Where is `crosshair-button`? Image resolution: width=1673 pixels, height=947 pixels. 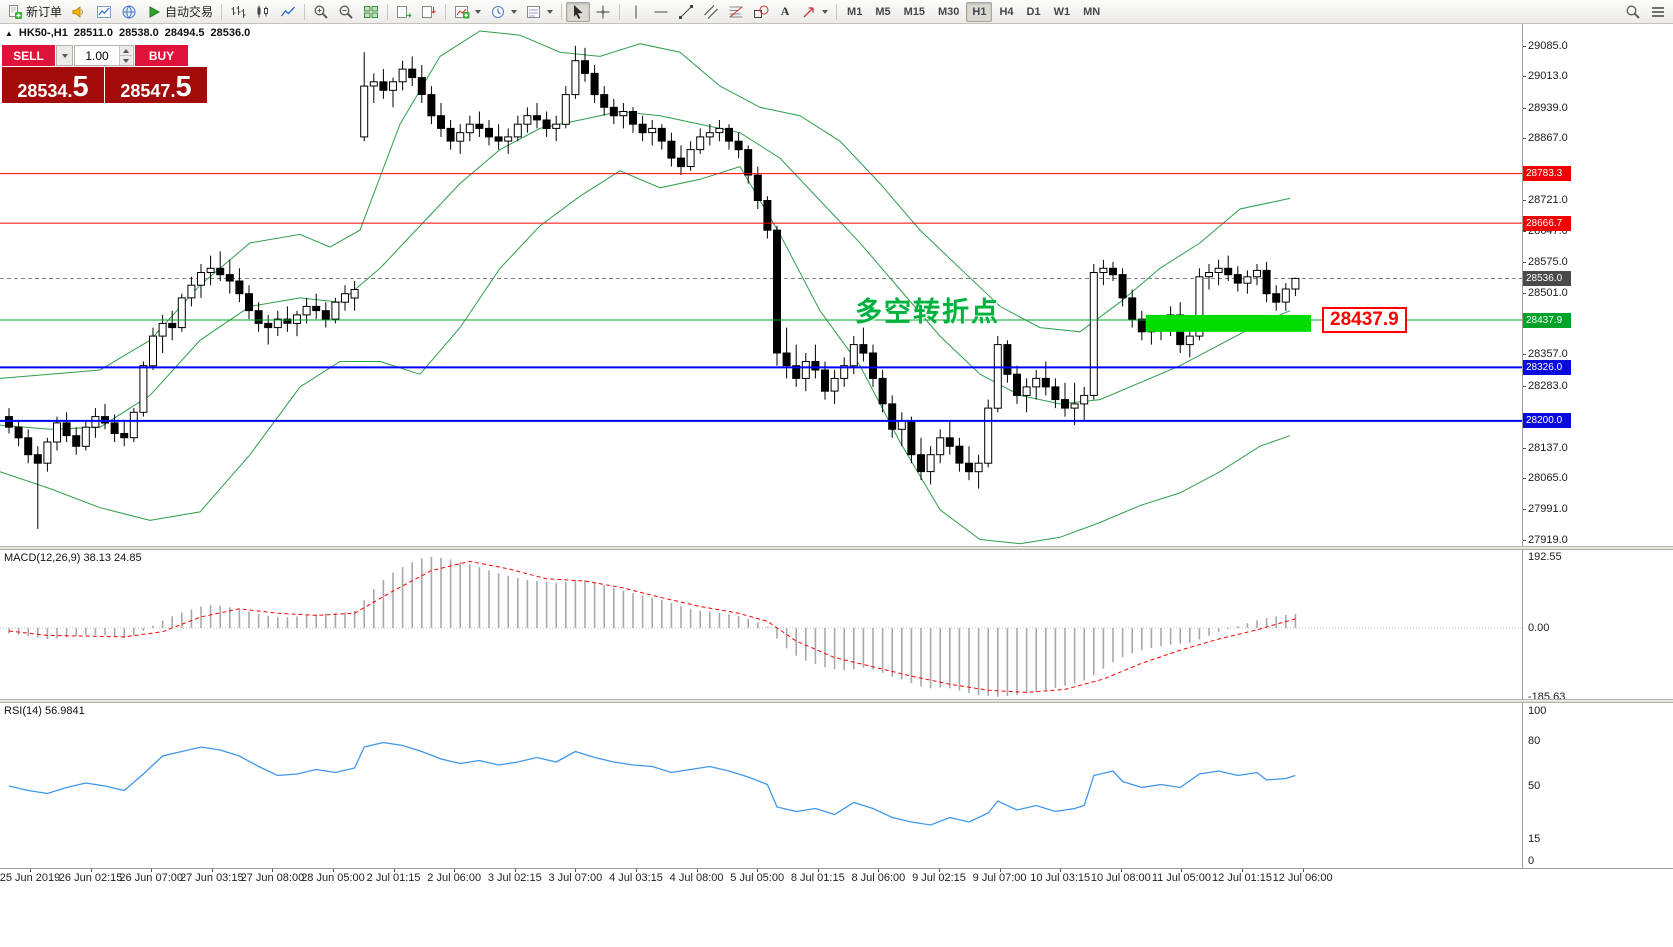
crosshair-button is located at coordinates (603, 12).